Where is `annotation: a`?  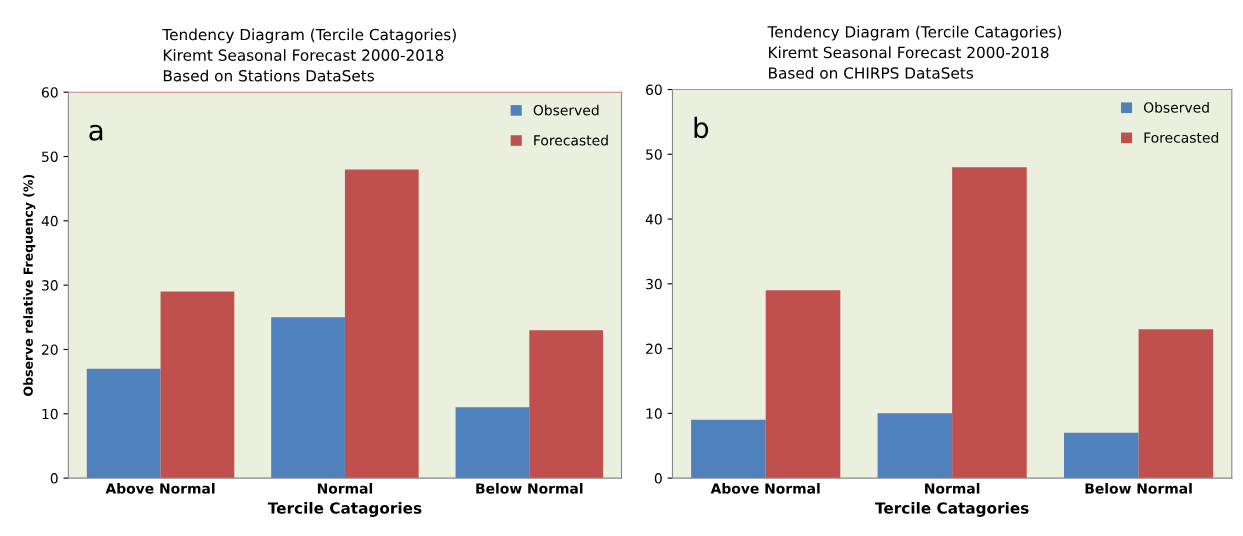
annotation: a is located at coordinates (96, 132).